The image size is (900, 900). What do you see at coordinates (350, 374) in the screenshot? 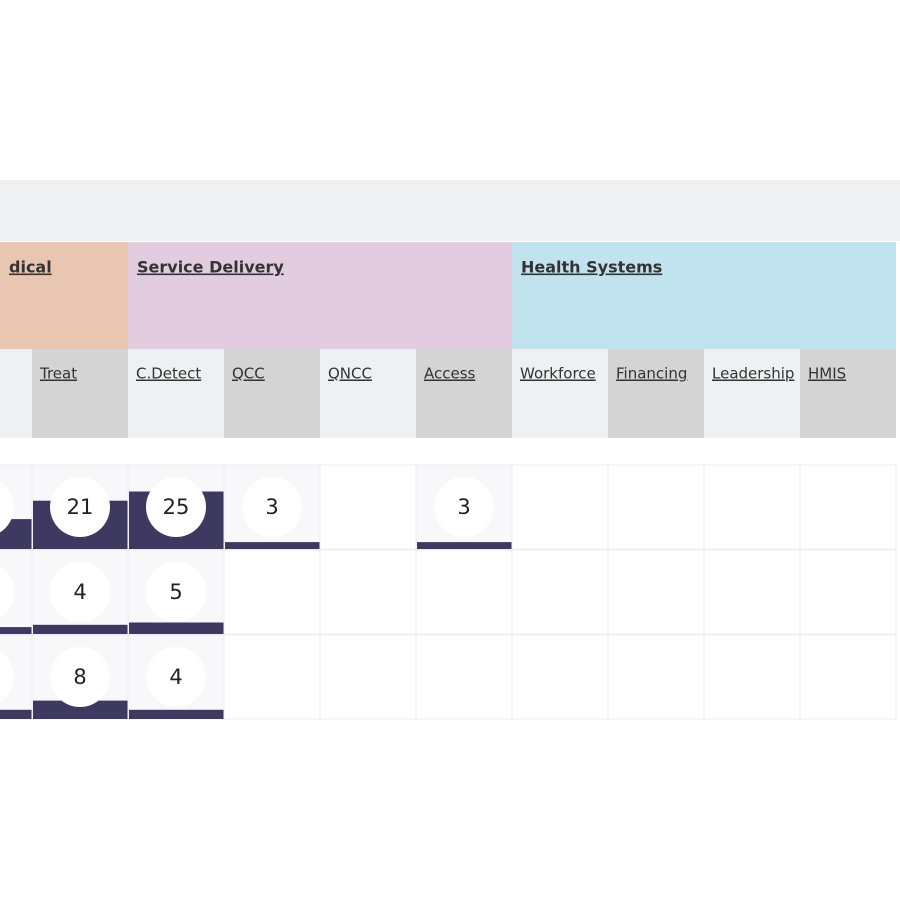
I see `column-link: QNCC` at bounding box center [350, 374].